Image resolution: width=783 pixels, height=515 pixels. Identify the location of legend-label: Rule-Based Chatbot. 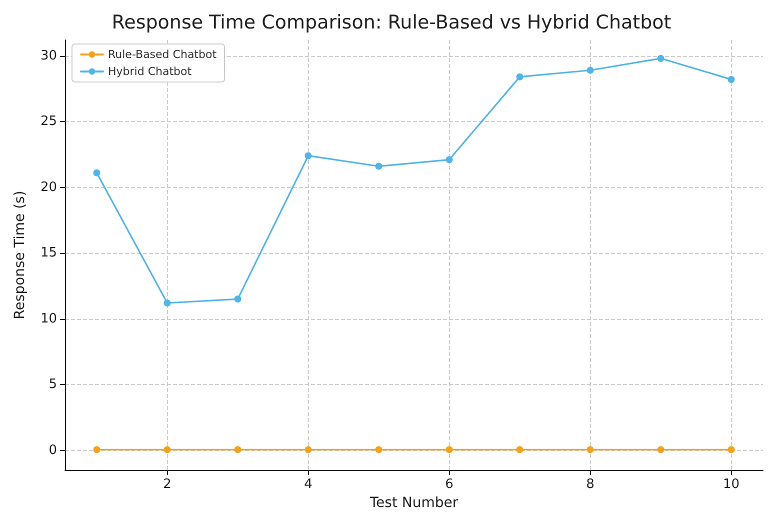
(163, 54).